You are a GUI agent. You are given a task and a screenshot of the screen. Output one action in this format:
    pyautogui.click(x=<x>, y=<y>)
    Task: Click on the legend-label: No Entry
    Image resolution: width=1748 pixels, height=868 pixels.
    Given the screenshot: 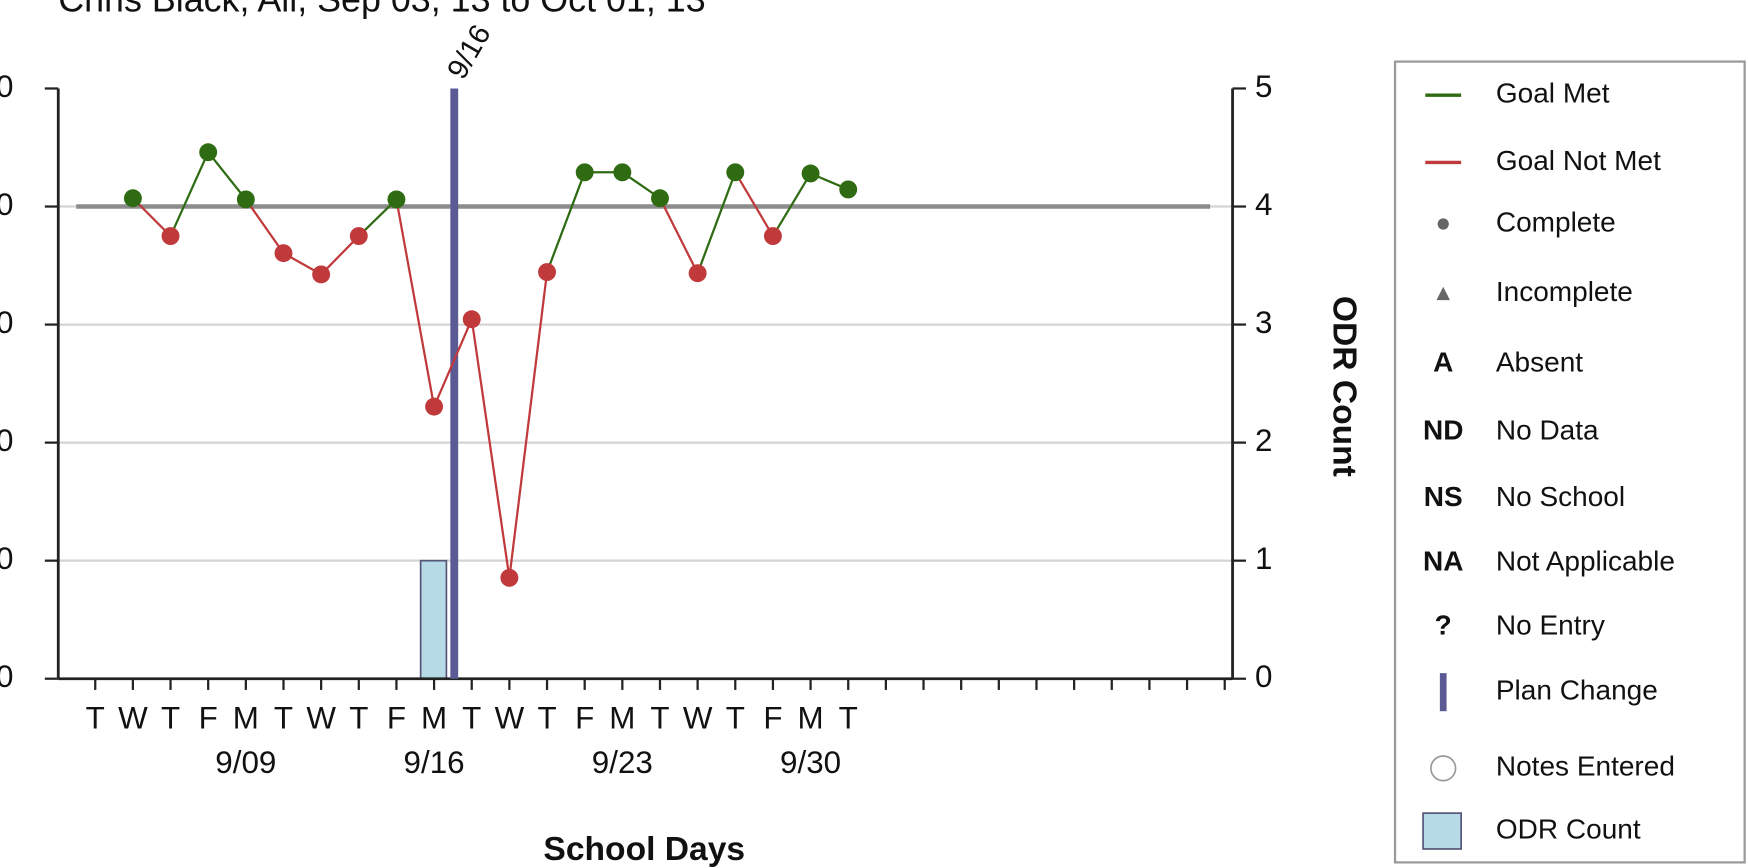 What is the action you would take?
    pyautogui.click(x=1550, y=625)
    